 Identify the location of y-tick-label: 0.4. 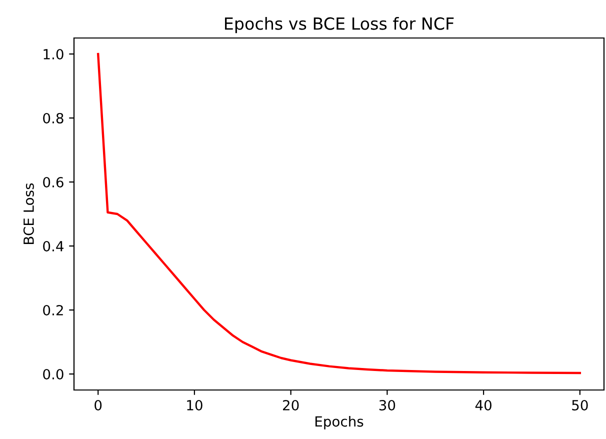
(53, 246).